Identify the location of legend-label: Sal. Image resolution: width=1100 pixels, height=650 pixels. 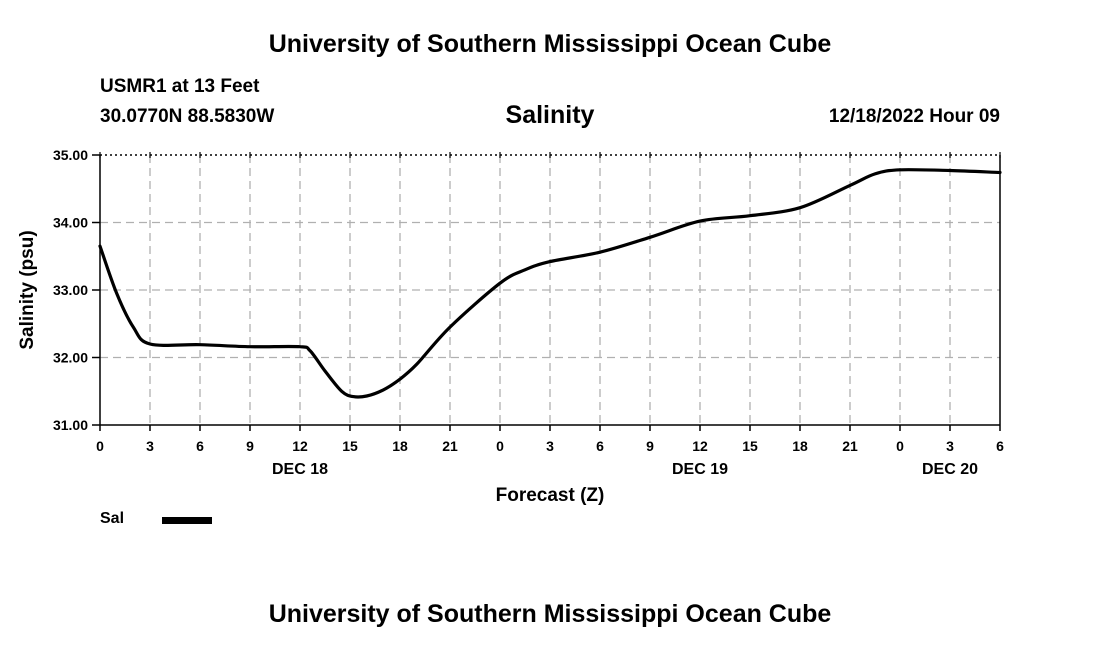
(112, 518).